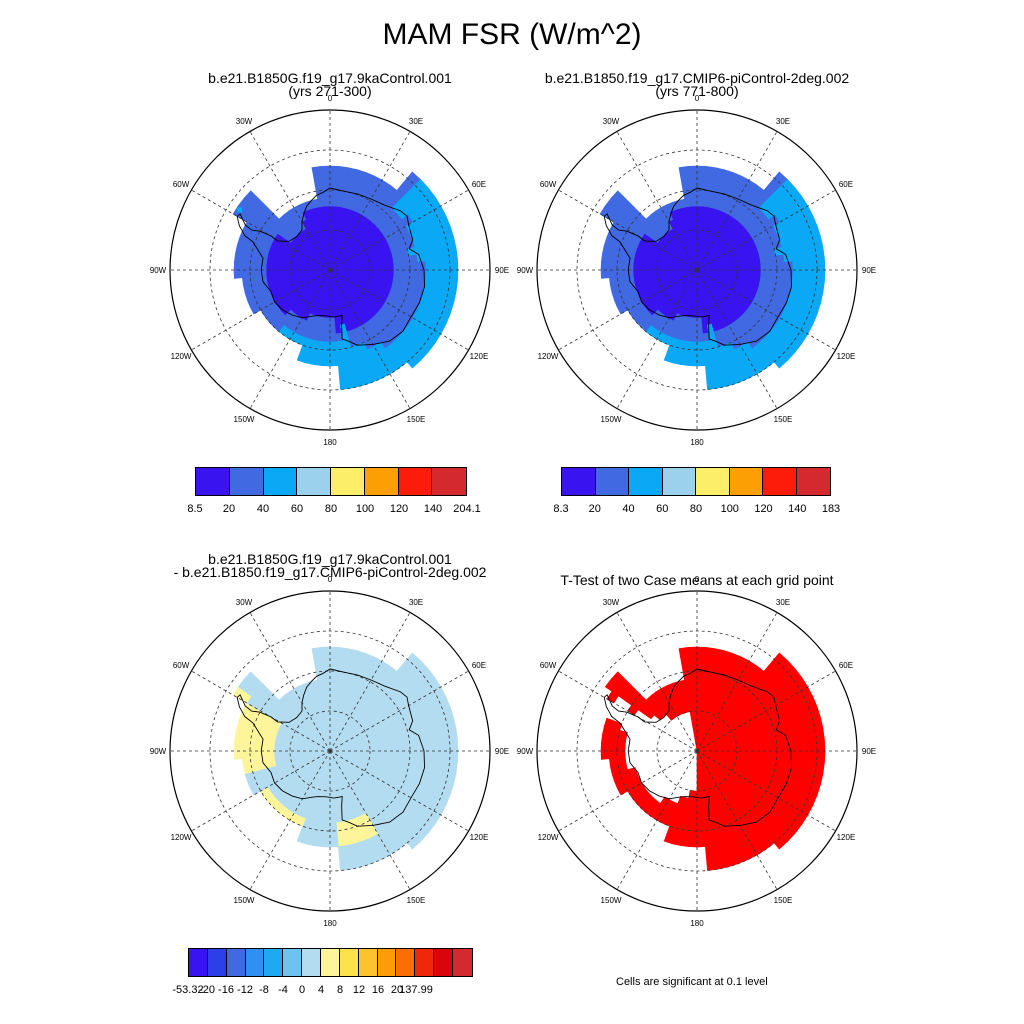 The width and height of the screenshot is (1024, 1024). I want to click on colorbar-label: 8, so click(340, 990).